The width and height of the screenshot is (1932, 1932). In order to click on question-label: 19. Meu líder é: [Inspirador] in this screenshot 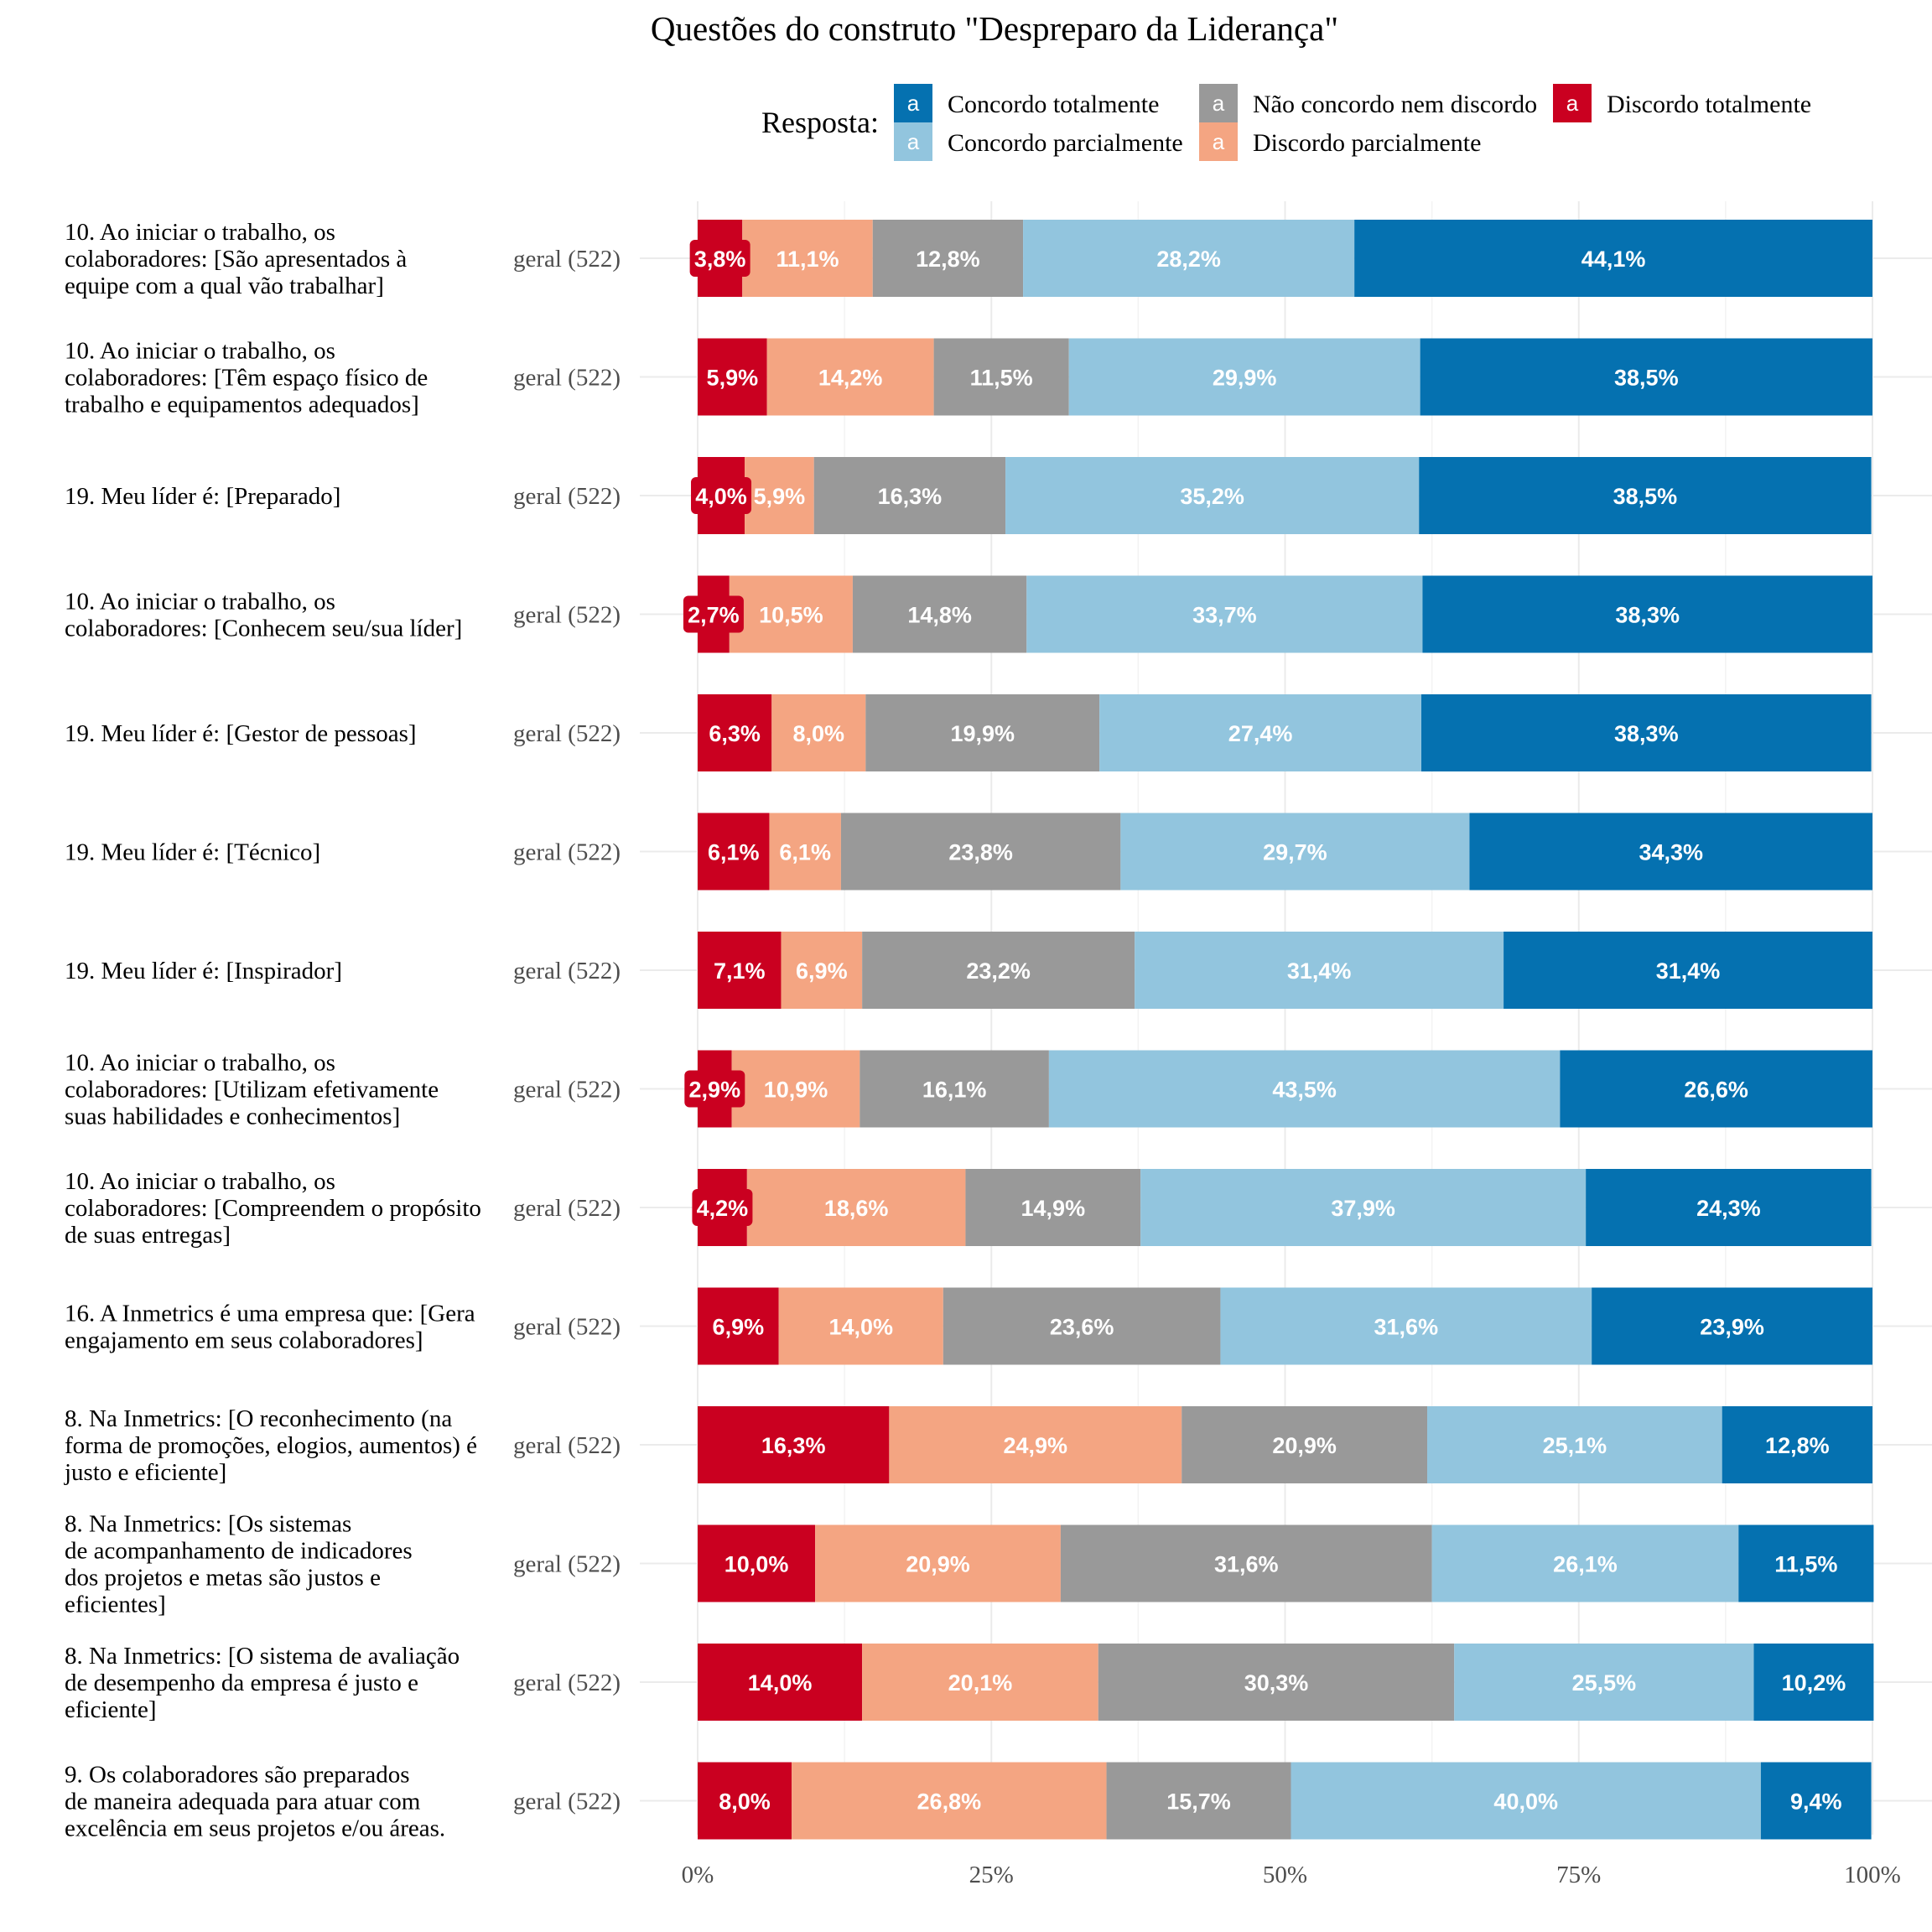, I will do `click(203, 971)`.